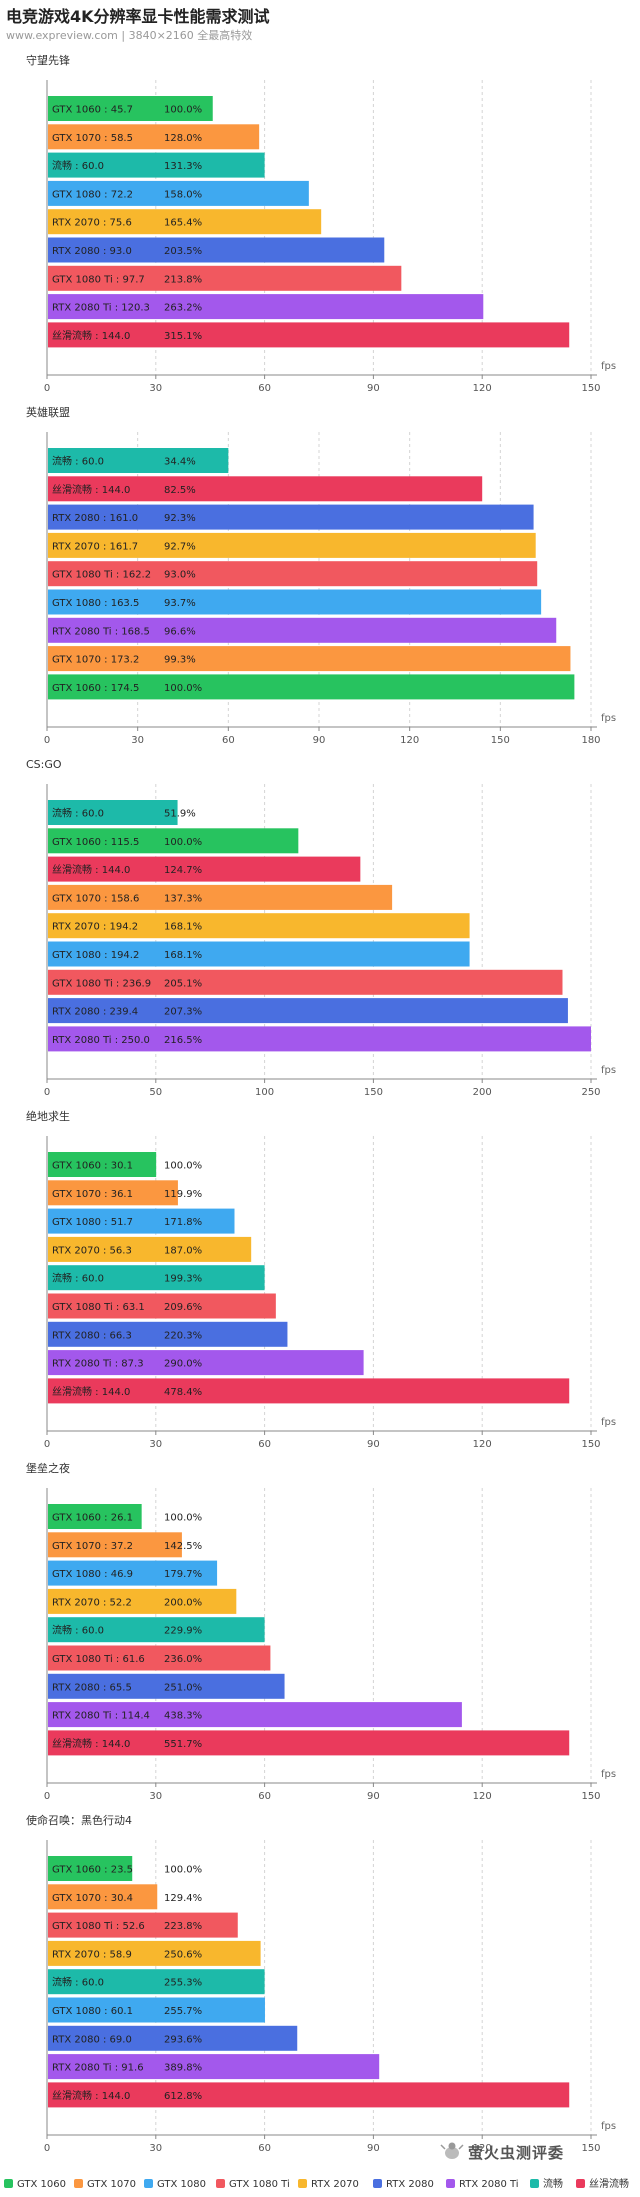  Describe the element at coordinates (516, 2153) in the screenshot. I see `watermark-text: 萤火虫测评委` at that location.